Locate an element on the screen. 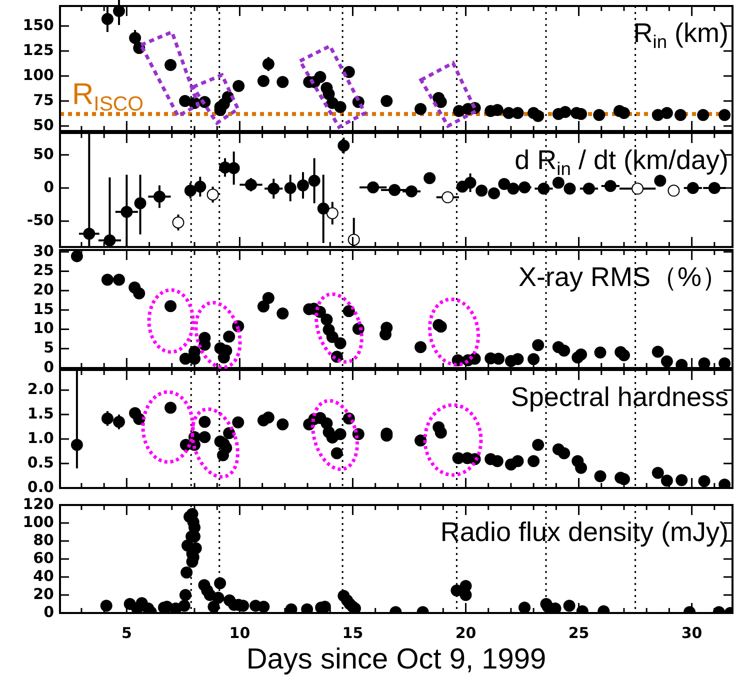 Image resolution: width=739 pixels, height=682 pixels. y-tick-label: 5 is located at coordinates (49, 347).